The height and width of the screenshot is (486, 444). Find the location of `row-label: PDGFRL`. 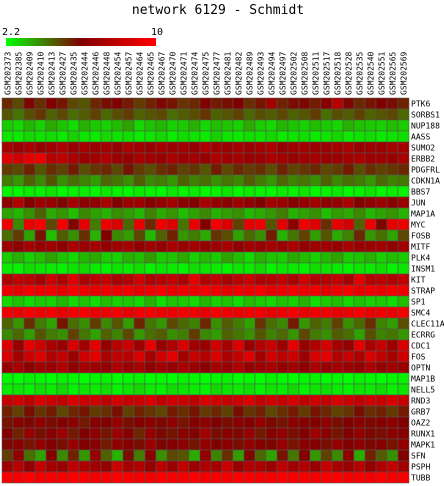

row-label: PDGFRL is located at coordinates (425, 170).